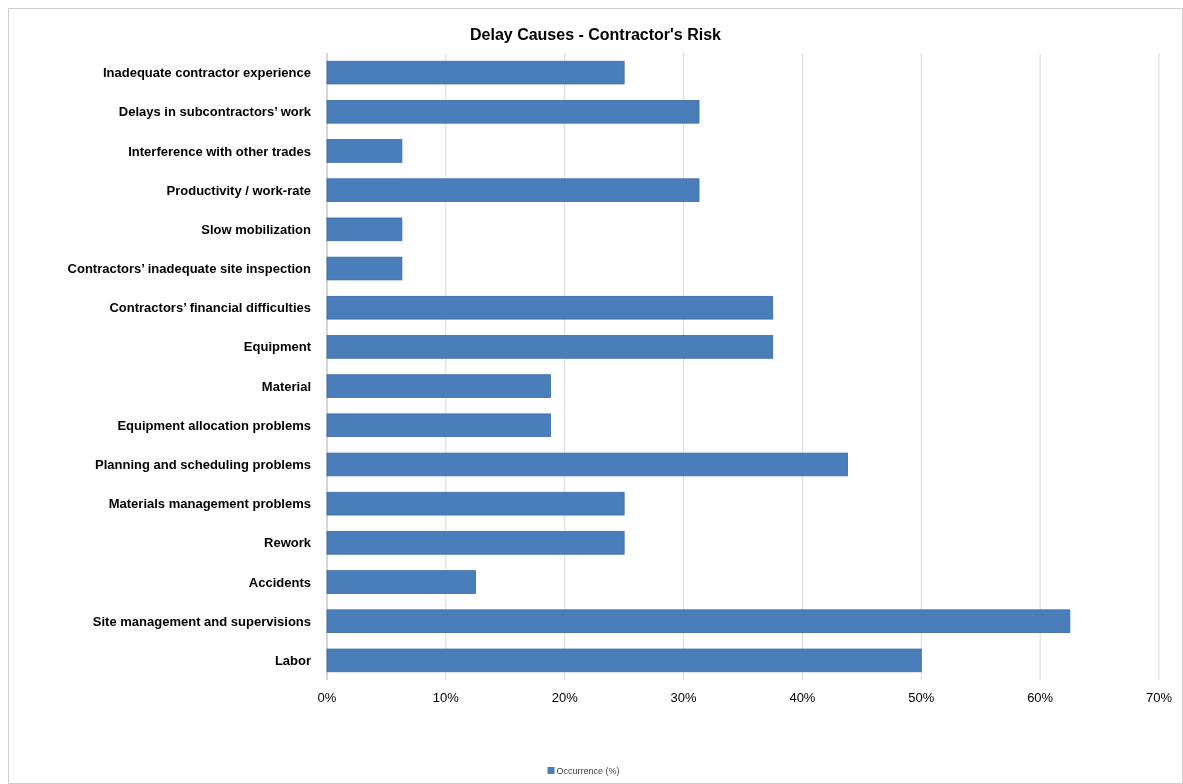 The width and height of the screenshot is (1183, 784). Describe the element at coordinates (565, 697) in the screenshot. I see `x-tick-label: 20%` at that location.